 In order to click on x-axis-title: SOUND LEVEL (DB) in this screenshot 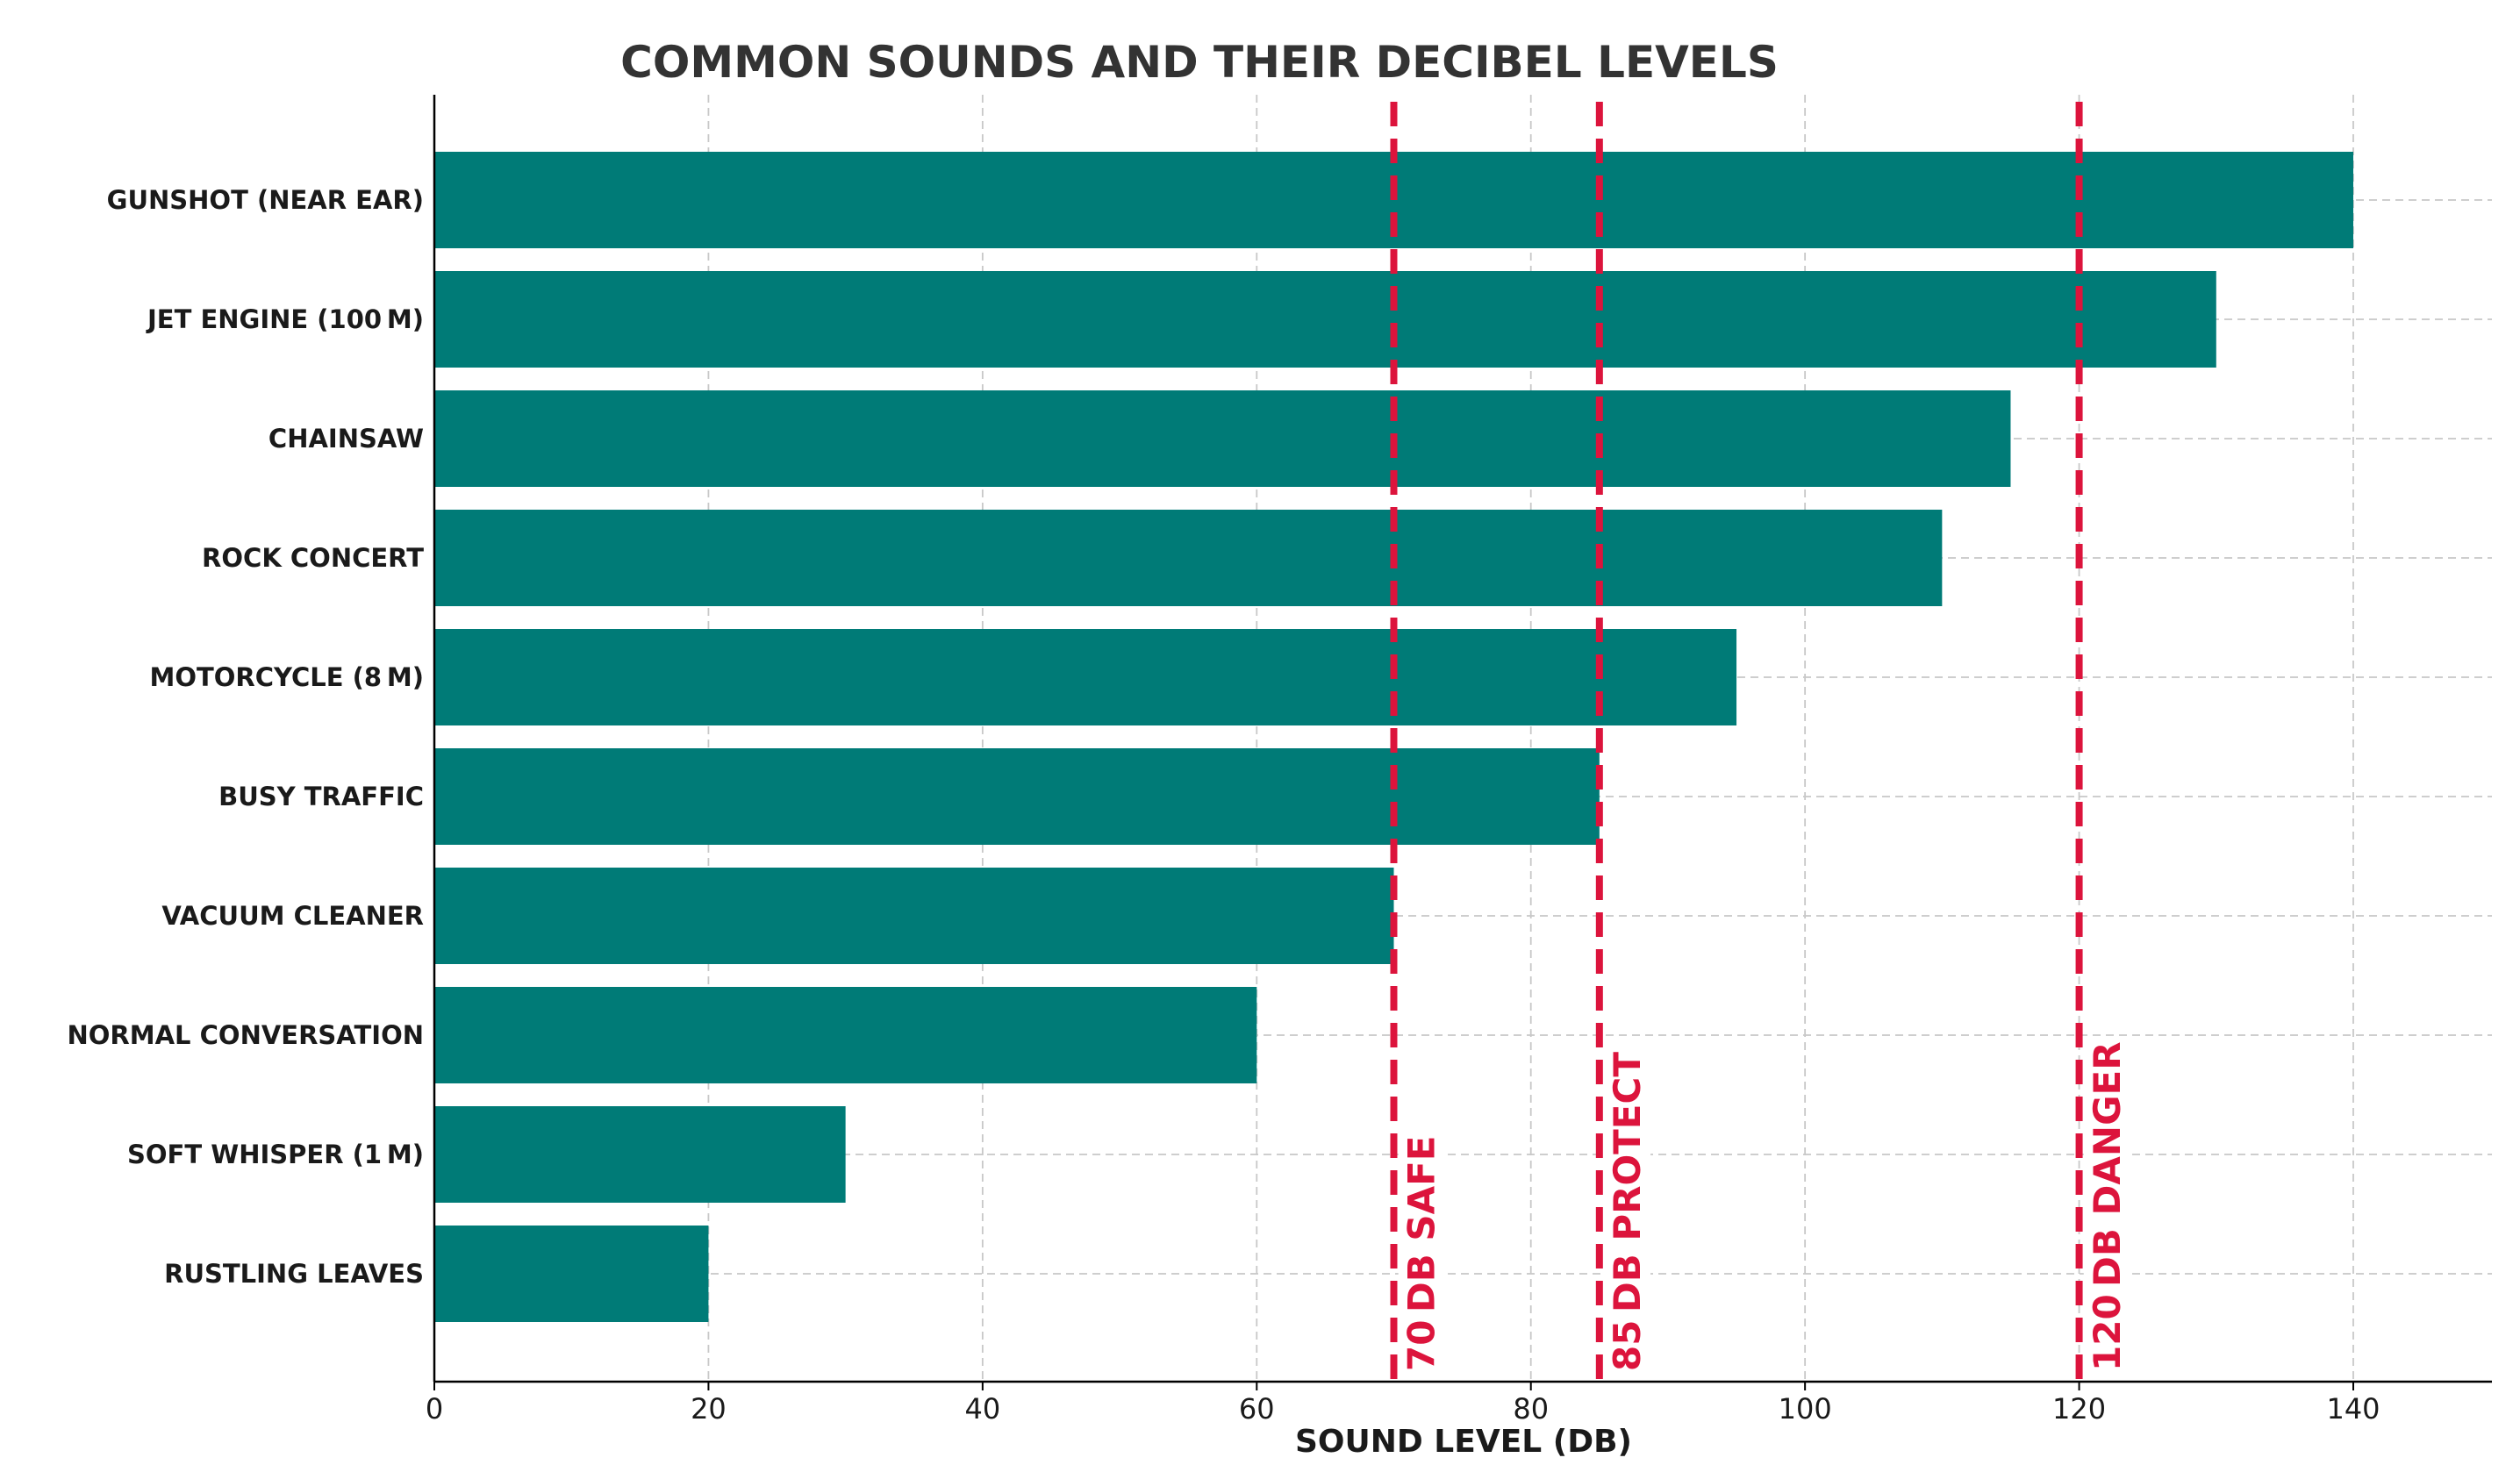, I will do `click(1463, 1442)`.